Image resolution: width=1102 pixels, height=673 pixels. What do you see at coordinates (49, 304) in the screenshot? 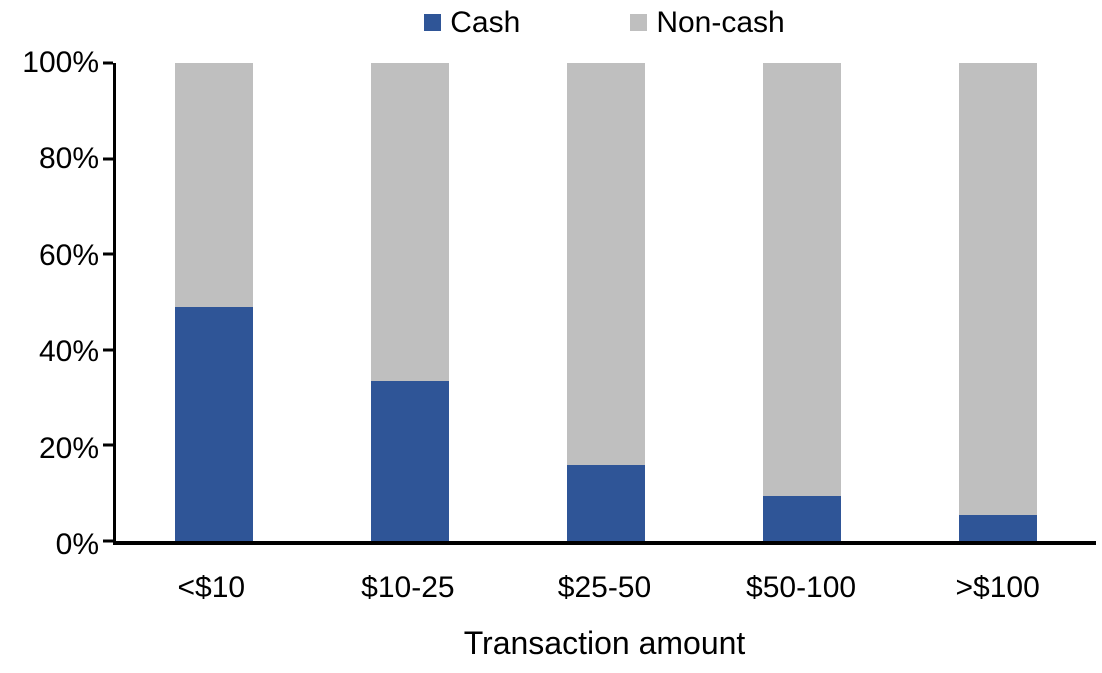
I see `y-axis-tick-labels: 0% 20% 40% 60% 80% 100%` at bounding box center [49, 304].